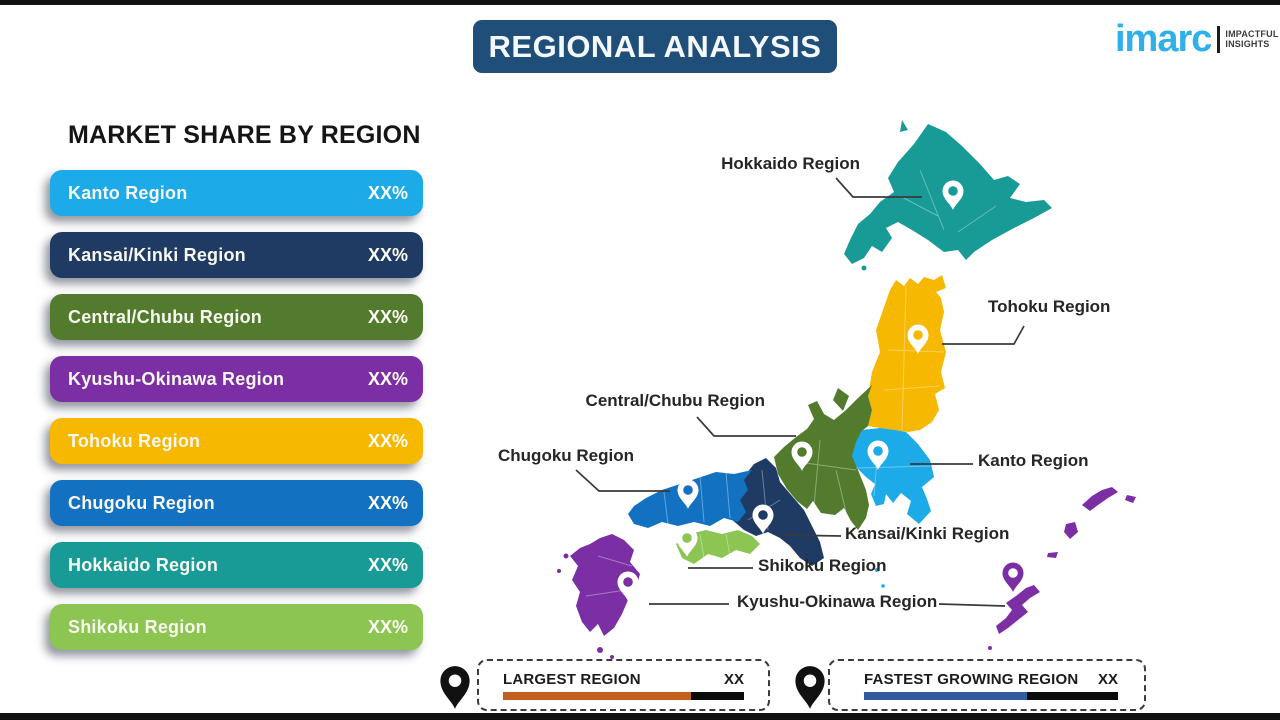  Describe the element at coordinates (927, 533) in the screenshot. I see `map-label-kansai: Kansai/Kinki Region` at that location.